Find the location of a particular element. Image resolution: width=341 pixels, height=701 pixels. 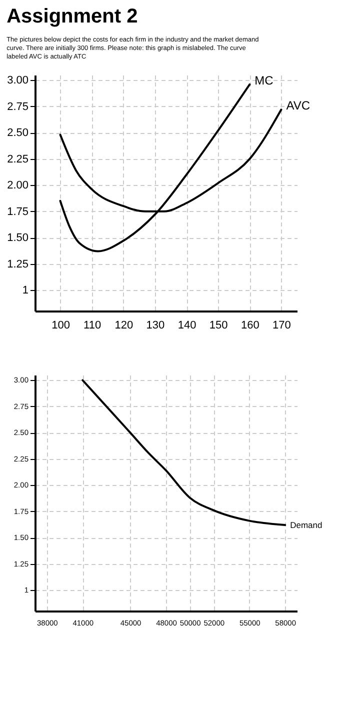

x-tick-label: 110 is located at coordinates (93, 326).